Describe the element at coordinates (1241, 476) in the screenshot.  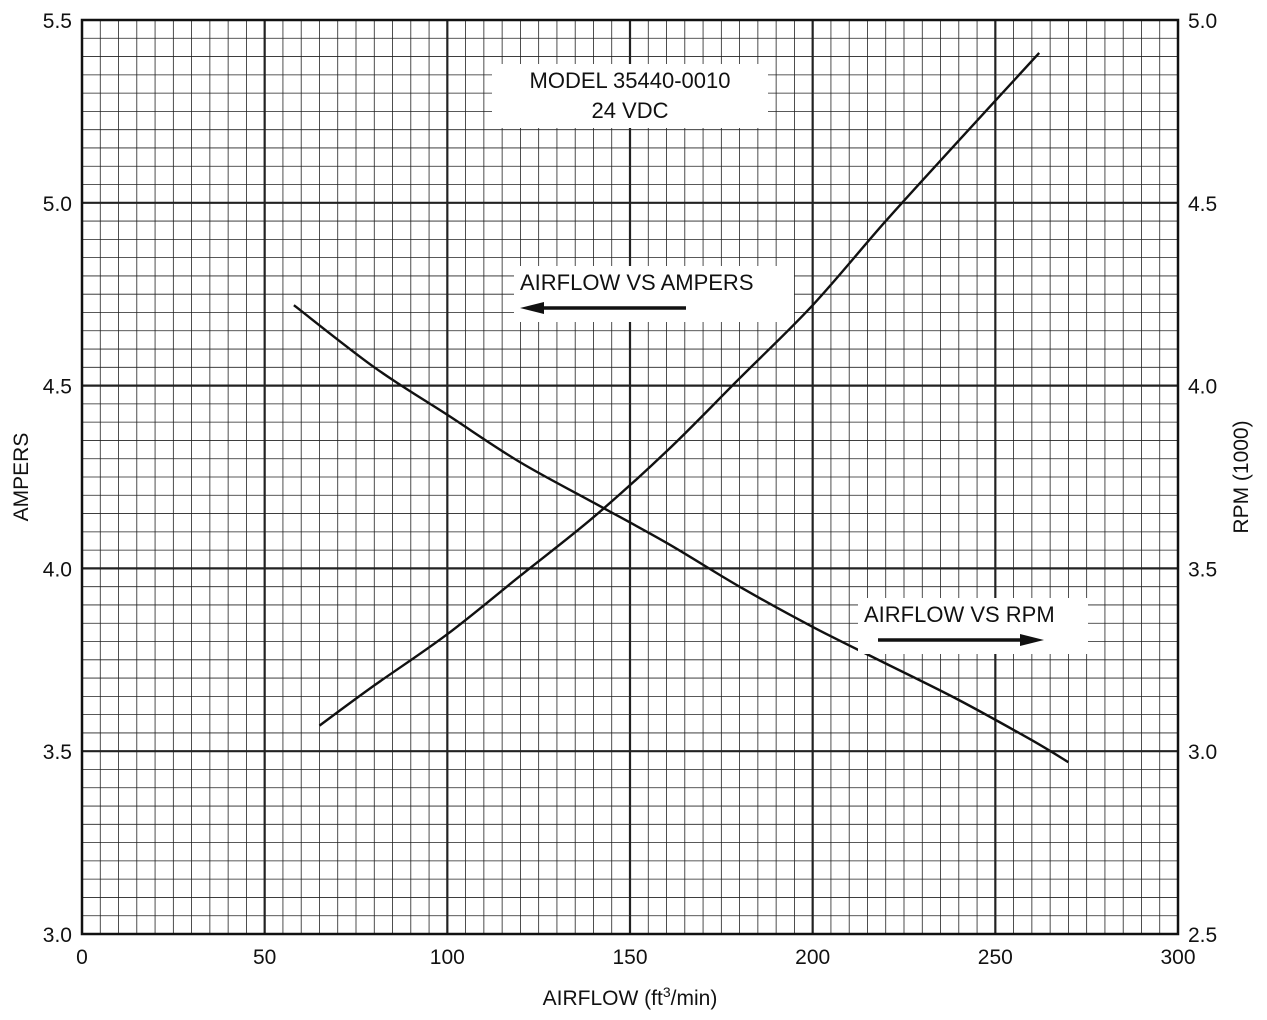
I see `y-axis-right-label: RPM (1000)` at that location.